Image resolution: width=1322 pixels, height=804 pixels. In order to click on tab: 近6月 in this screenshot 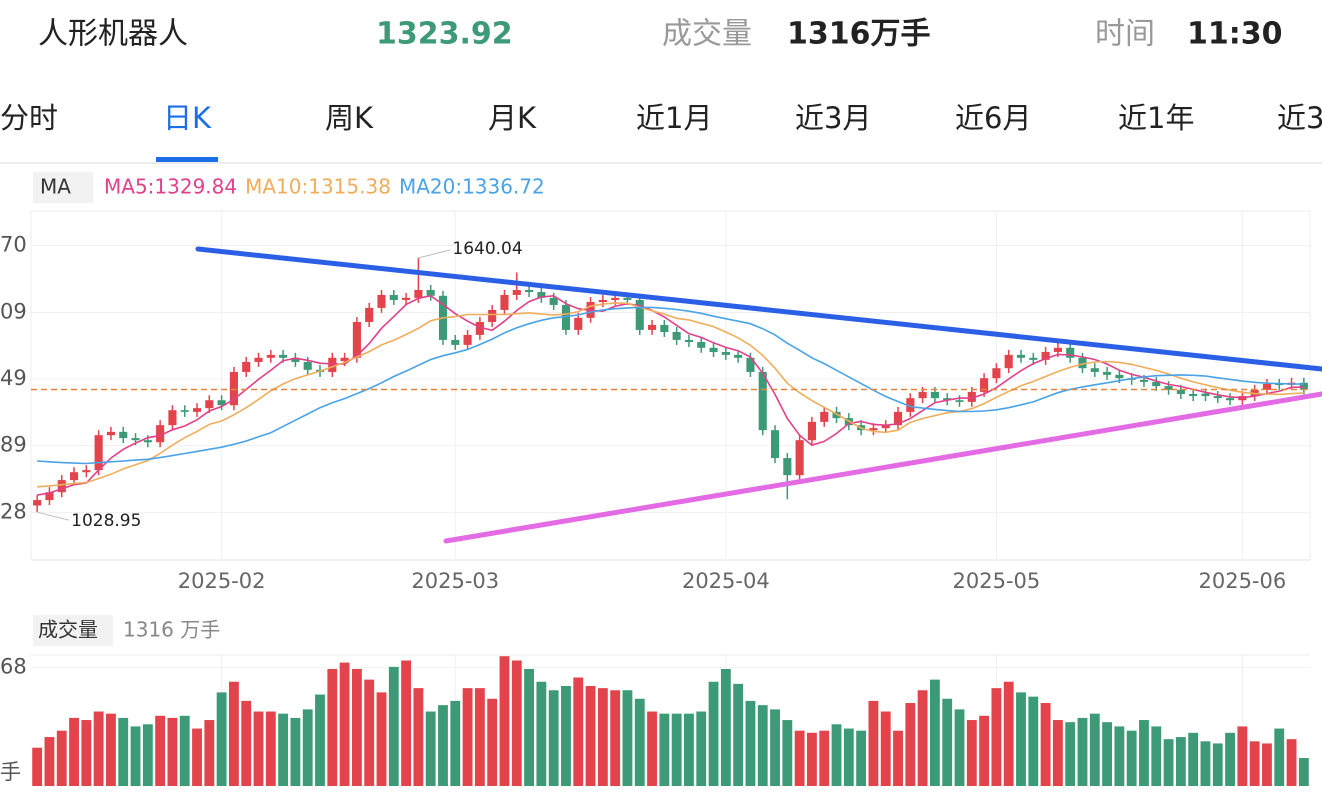, I will do `click(993, 118)`.